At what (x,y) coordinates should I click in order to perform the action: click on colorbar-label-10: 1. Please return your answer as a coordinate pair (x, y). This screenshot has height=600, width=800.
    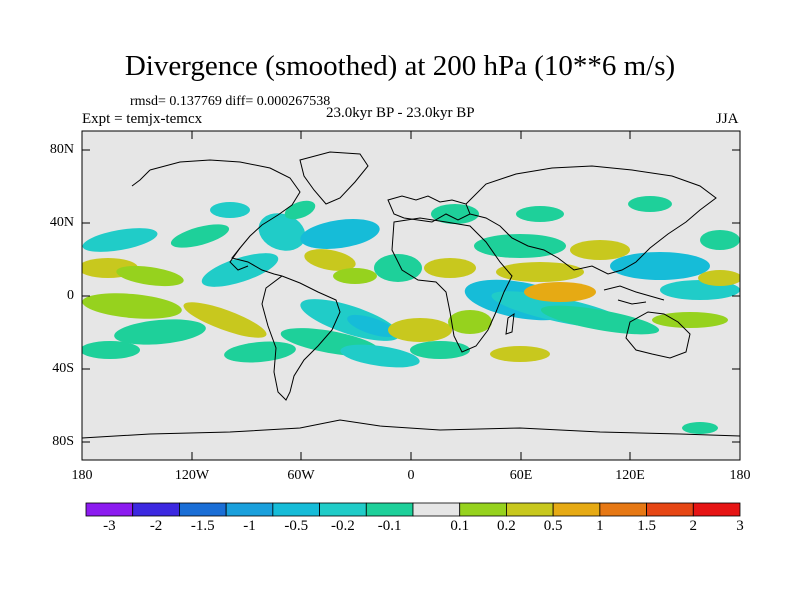
    Looking at the image, I should click on (600, 526).